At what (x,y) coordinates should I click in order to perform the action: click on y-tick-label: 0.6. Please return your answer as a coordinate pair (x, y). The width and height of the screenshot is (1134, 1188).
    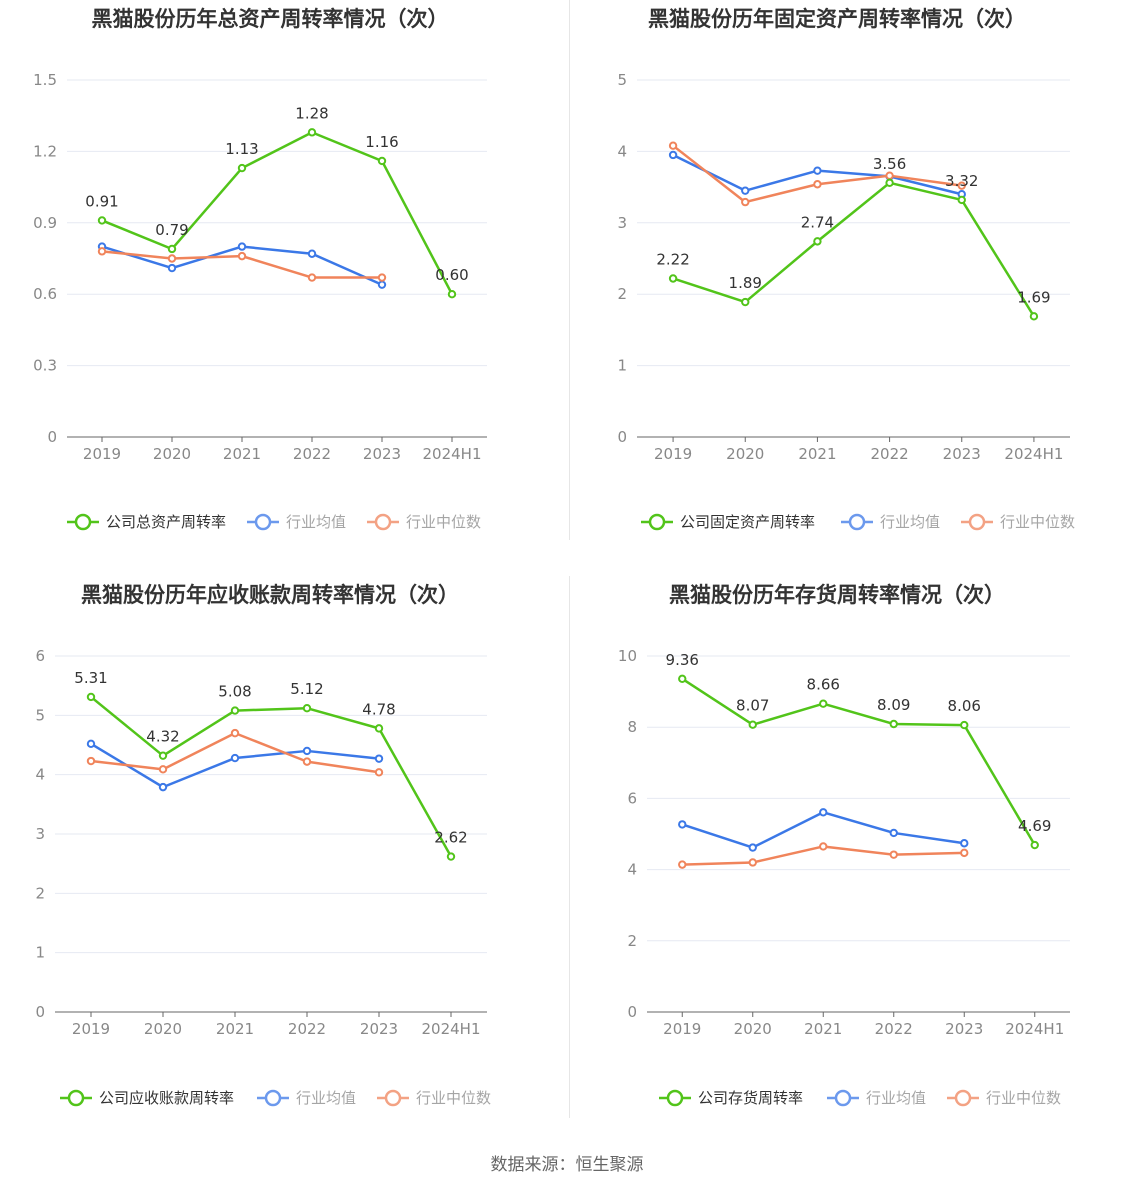
    Looking at the image, I should click on (45, 294).